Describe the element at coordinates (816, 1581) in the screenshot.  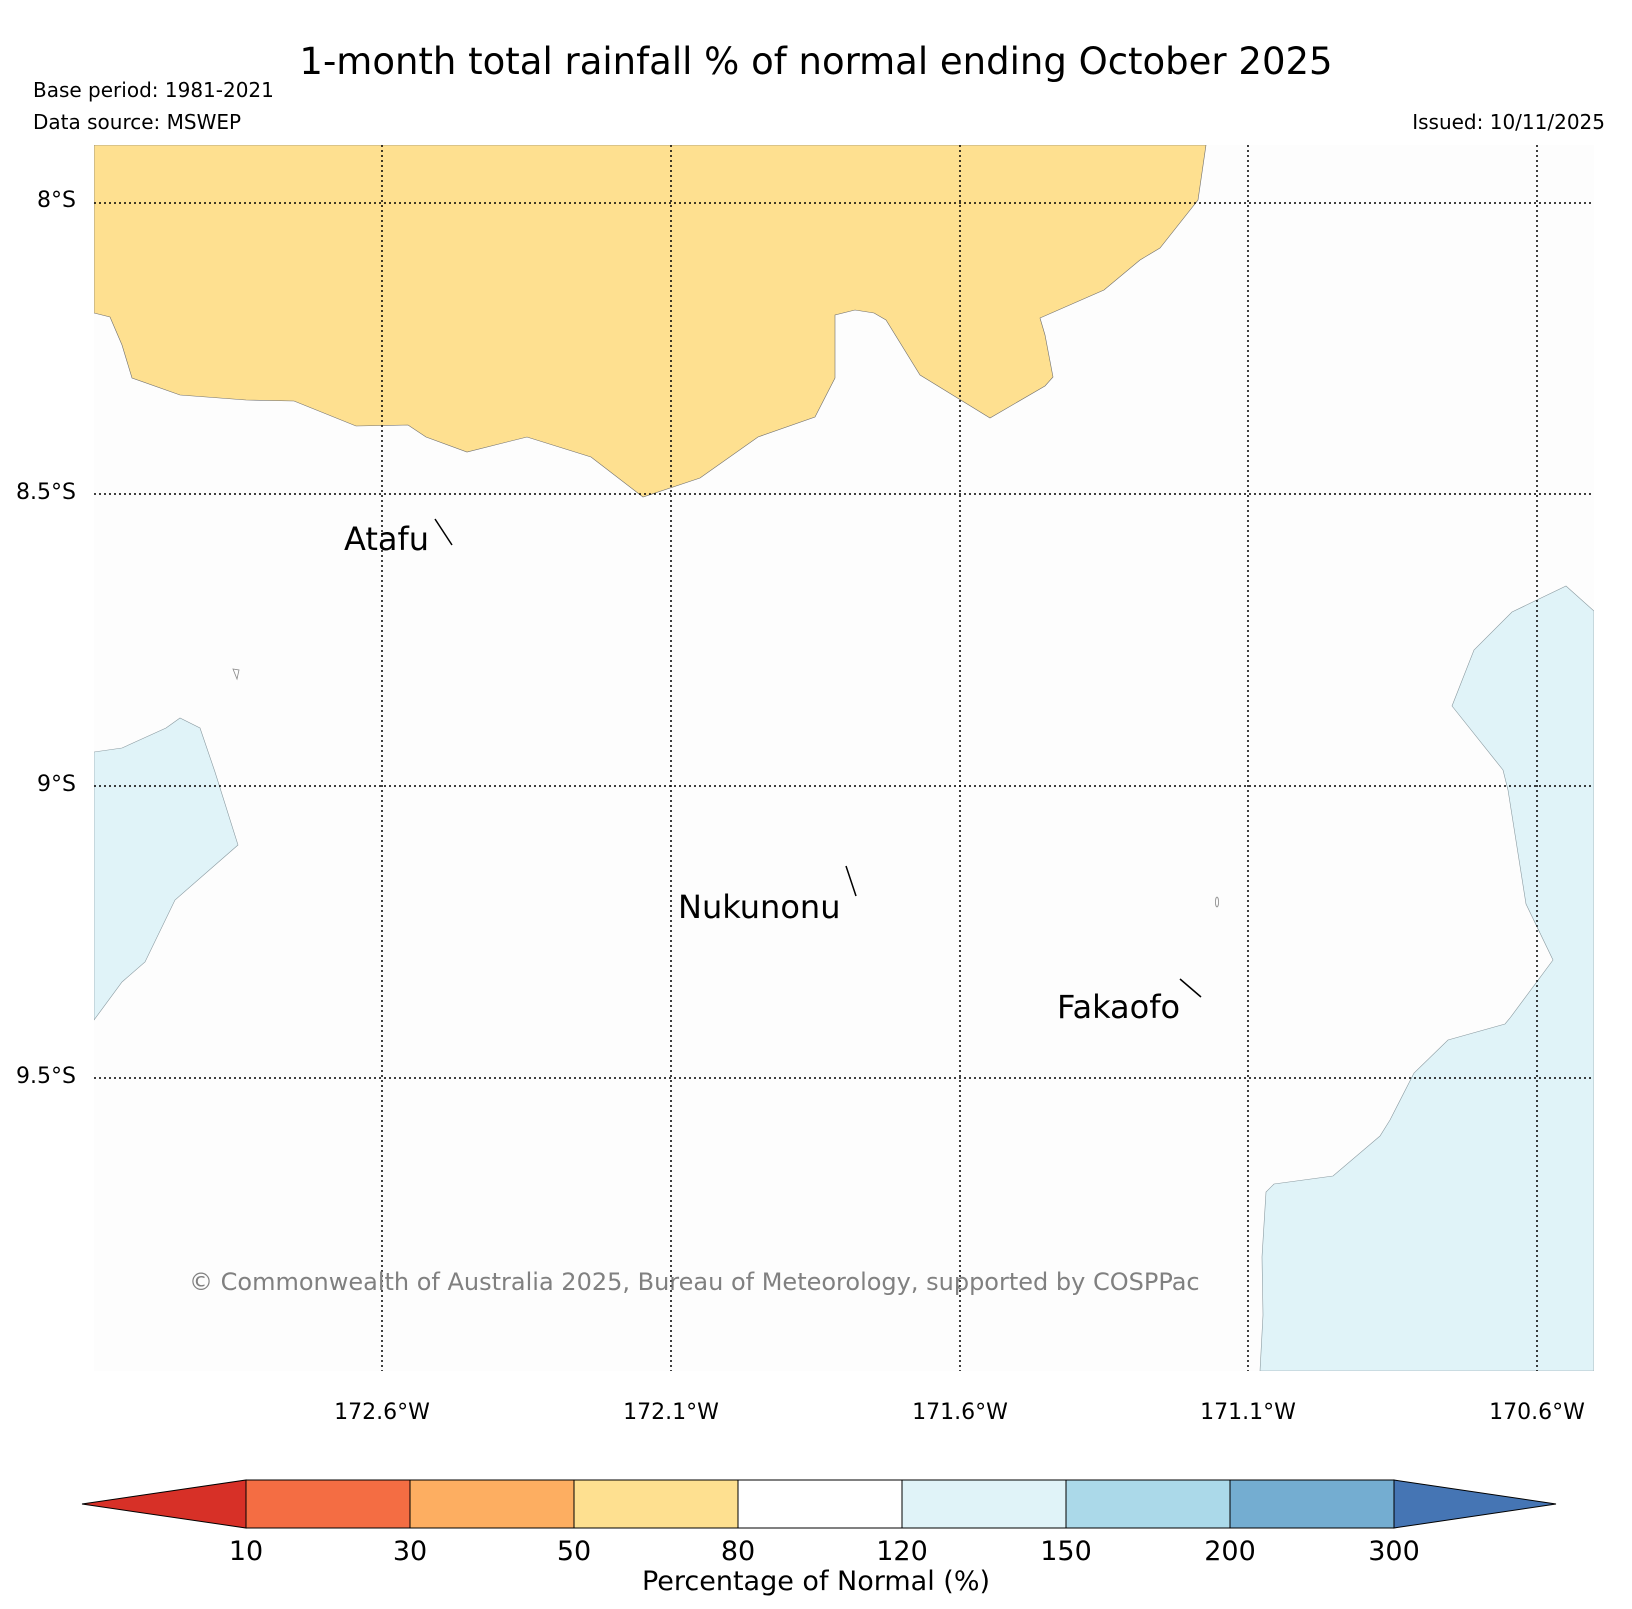
I see `colorbar-label: Percentage of Normal (%)` at that location.